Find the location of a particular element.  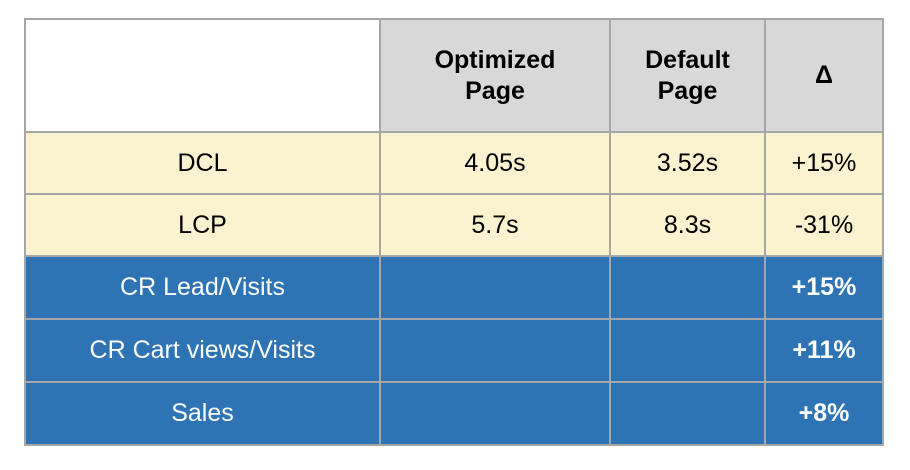

cr-cart-views-visits-optimized-value is located at coordinates (495, 350).